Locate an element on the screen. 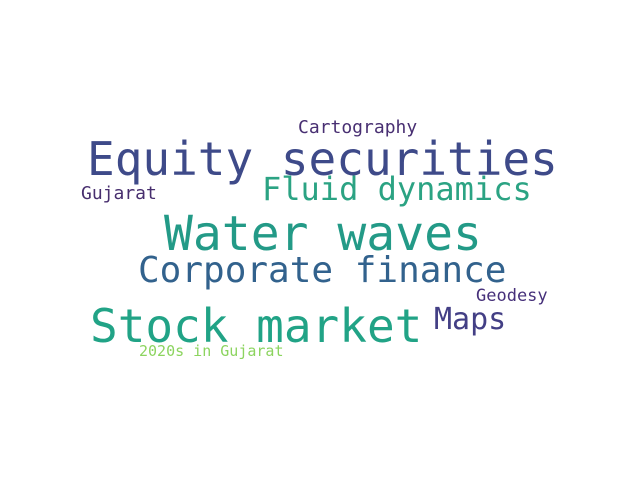  word-2020s-in-gujarat: 2020s in Gujarat is located at coordinates (211, 351).